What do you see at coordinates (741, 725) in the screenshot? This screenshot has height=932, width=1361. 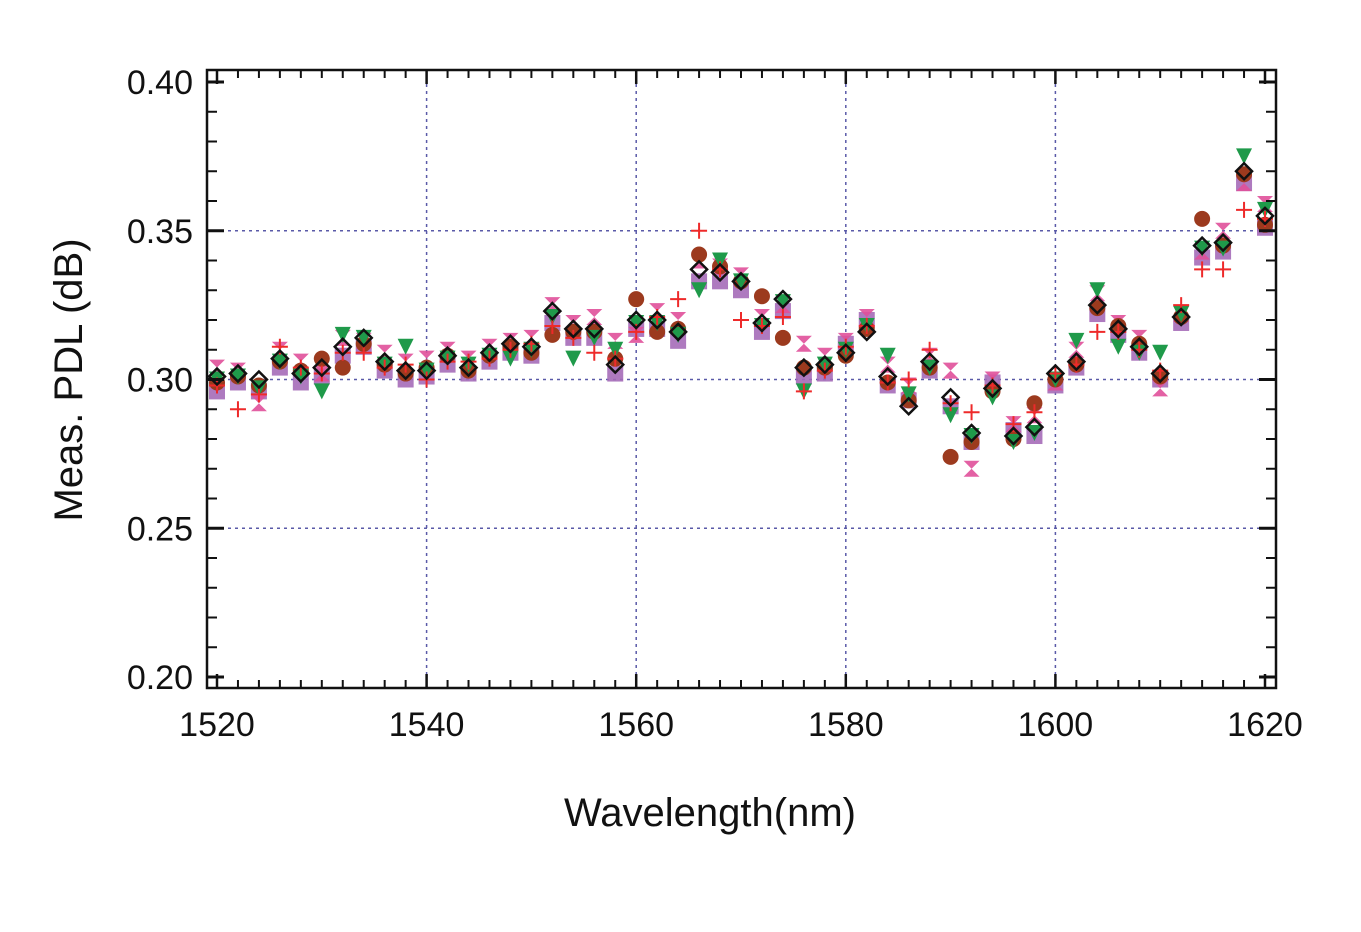 I see `x-tick-labels: 1520 1540 1560 1580 1600 1620` at bounding box center [741, 725].